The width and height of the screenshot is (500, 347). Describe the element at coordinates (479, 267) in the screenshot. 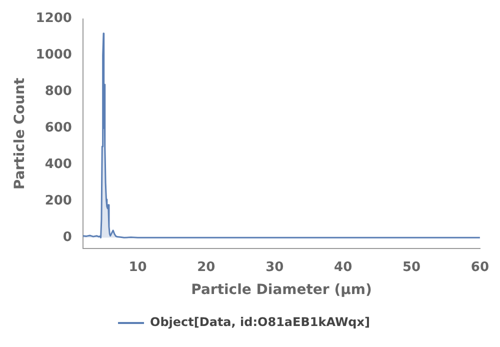

I see `x-tick-label: 60` at that location.